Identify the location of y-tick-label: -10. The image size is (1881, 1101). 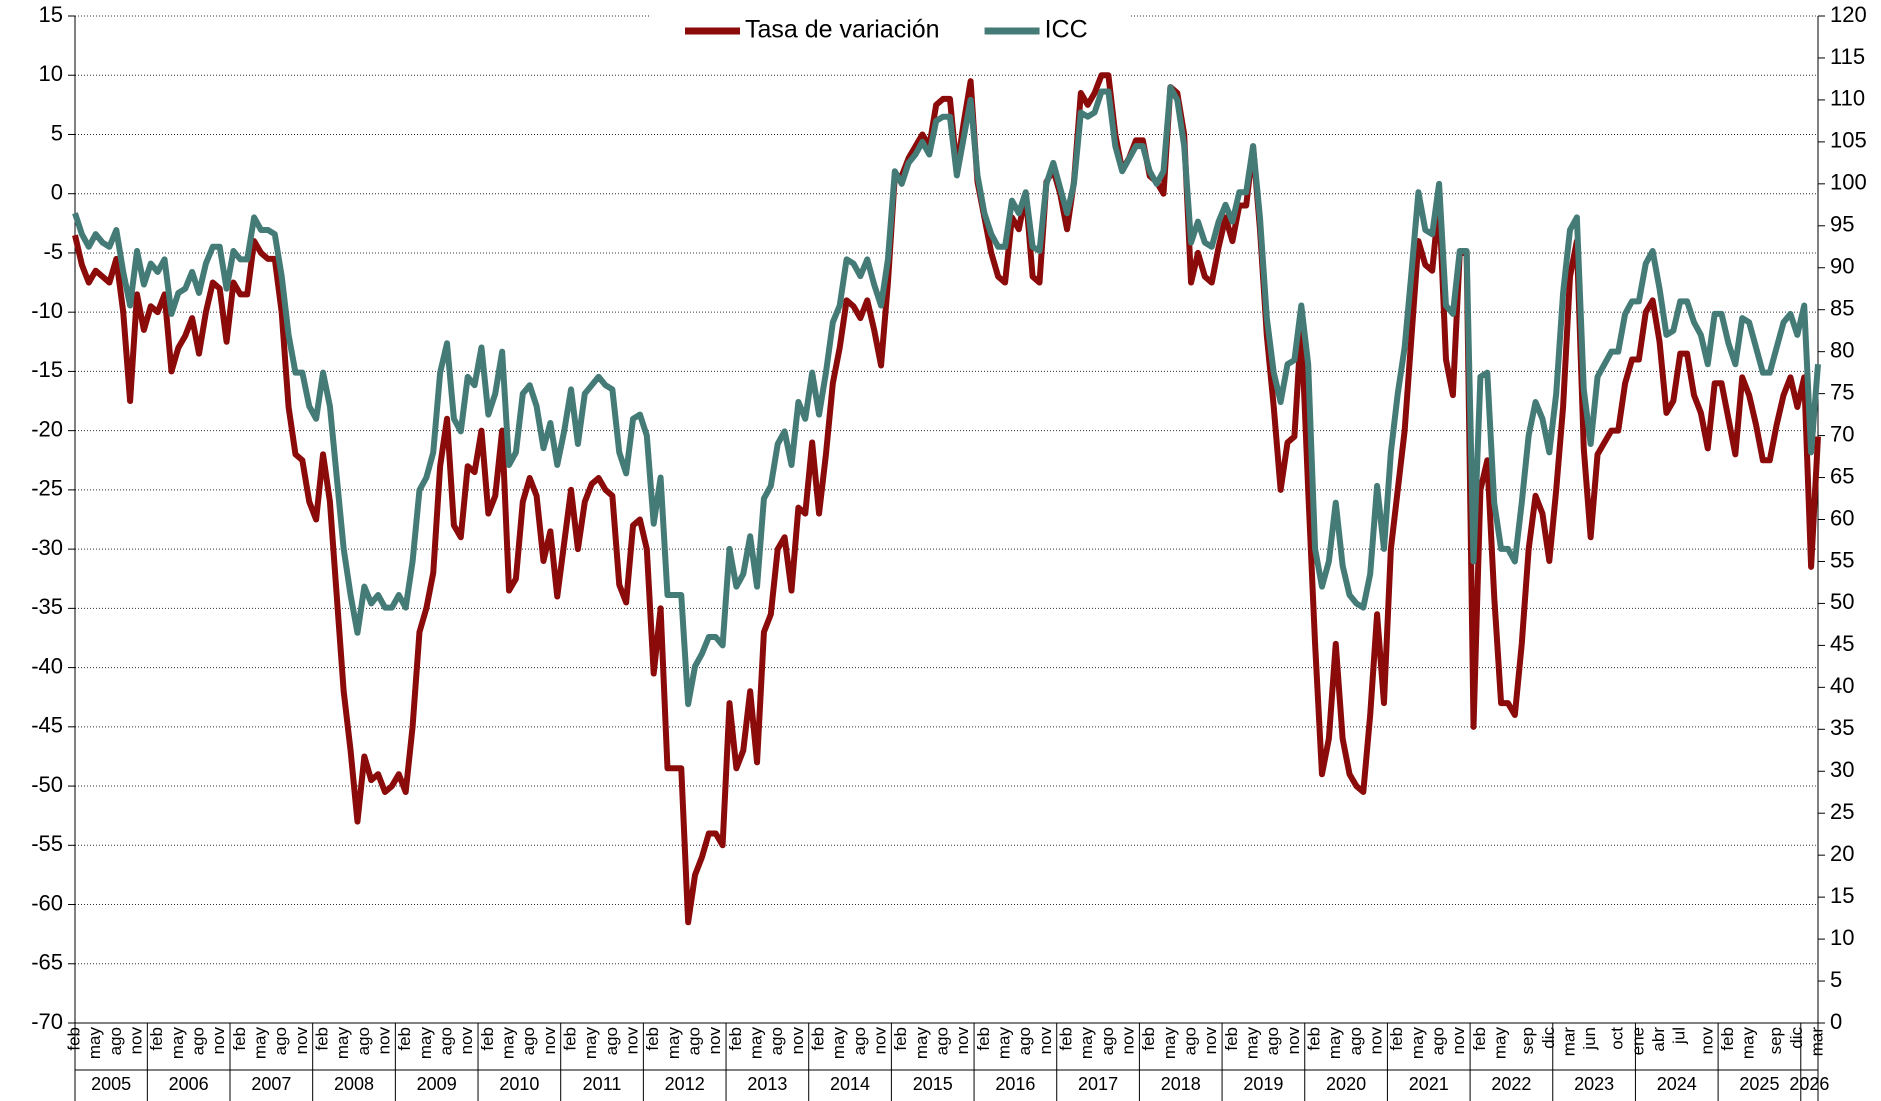
(47, 310).